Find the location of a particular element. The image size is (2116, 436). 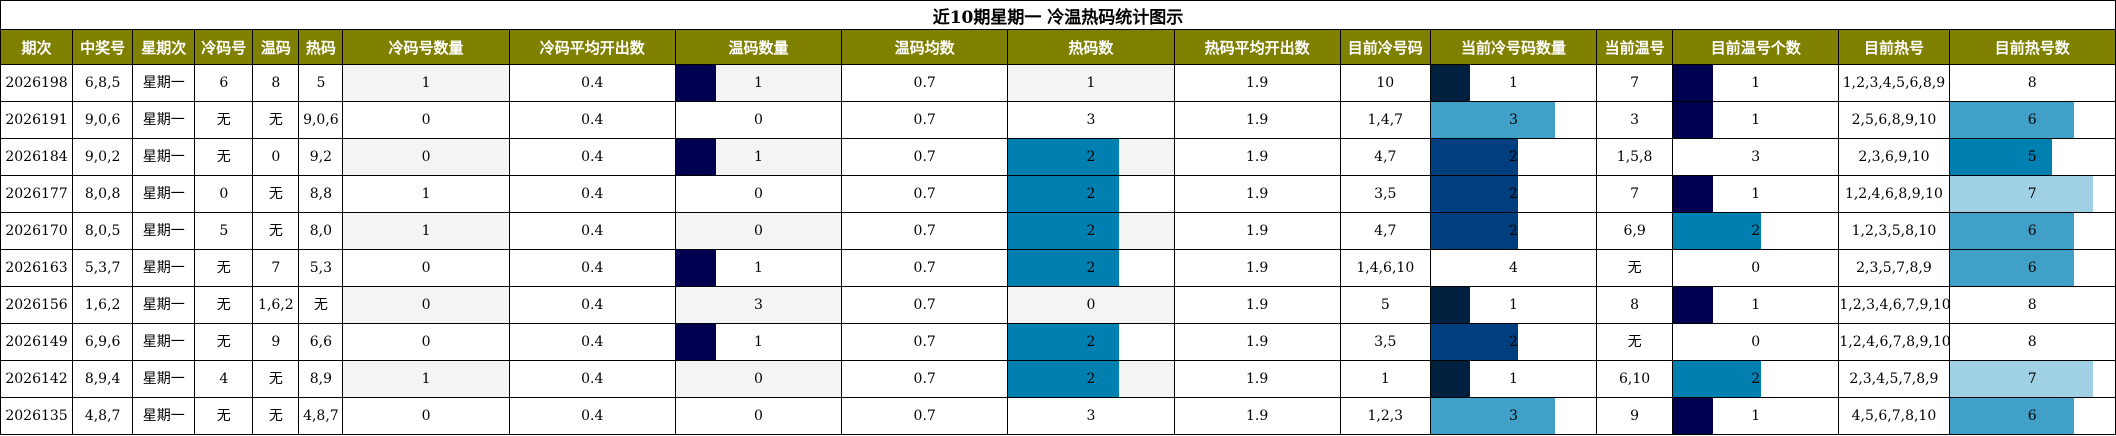

table-cell-dqlhmsl: 2 is located at coordinates (1513, 194).